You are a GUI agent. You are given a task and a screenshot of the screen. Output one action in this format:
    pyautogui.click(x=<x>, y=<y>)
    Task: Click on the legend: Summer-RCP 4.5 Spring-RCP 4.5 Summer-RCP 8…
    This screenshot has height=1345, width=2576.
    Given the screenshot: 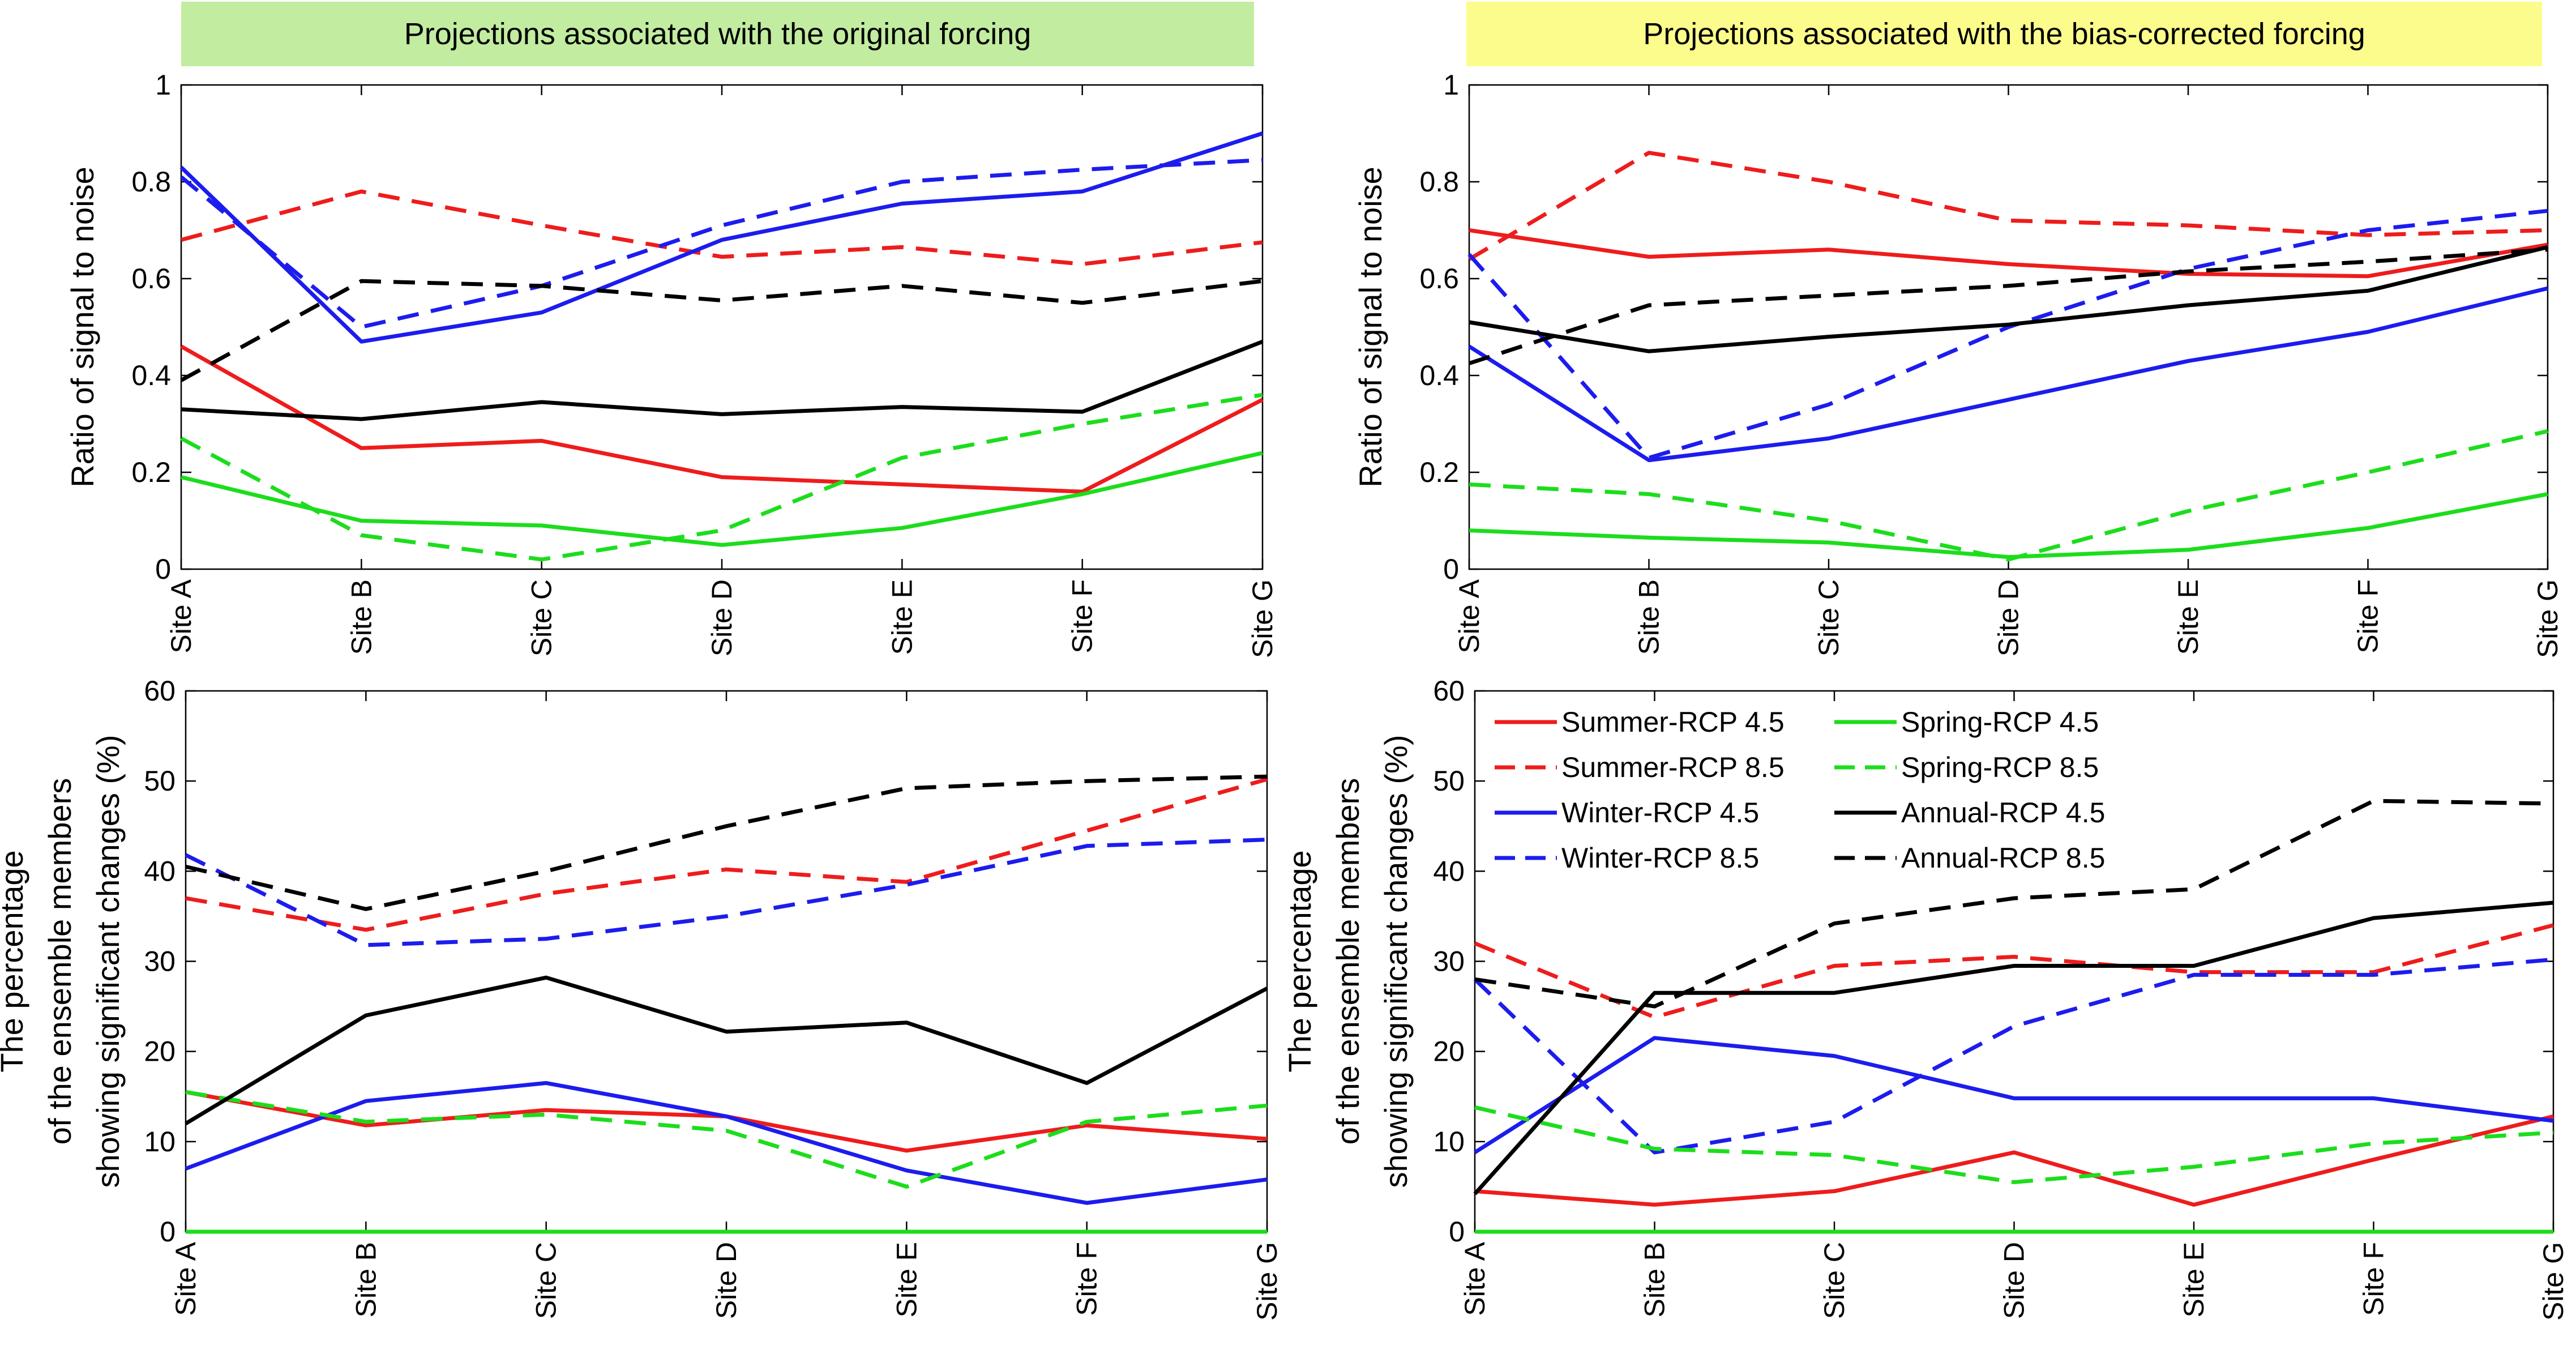 What is the action you would take?
    pyautogui.click(x=1800, y=790)
    